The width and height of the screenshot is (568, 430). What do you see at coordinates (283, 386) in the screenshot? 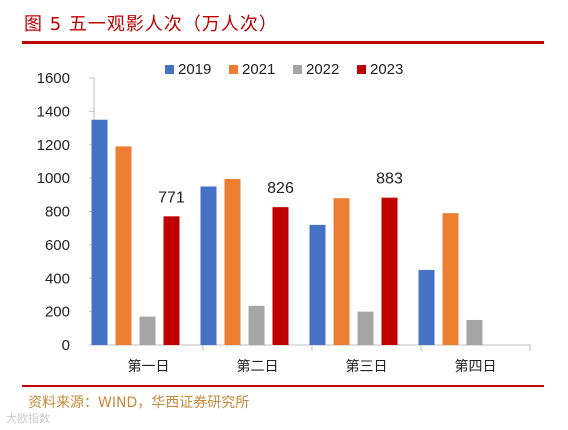
I see `source-rule` at bounding box center [283, 386].